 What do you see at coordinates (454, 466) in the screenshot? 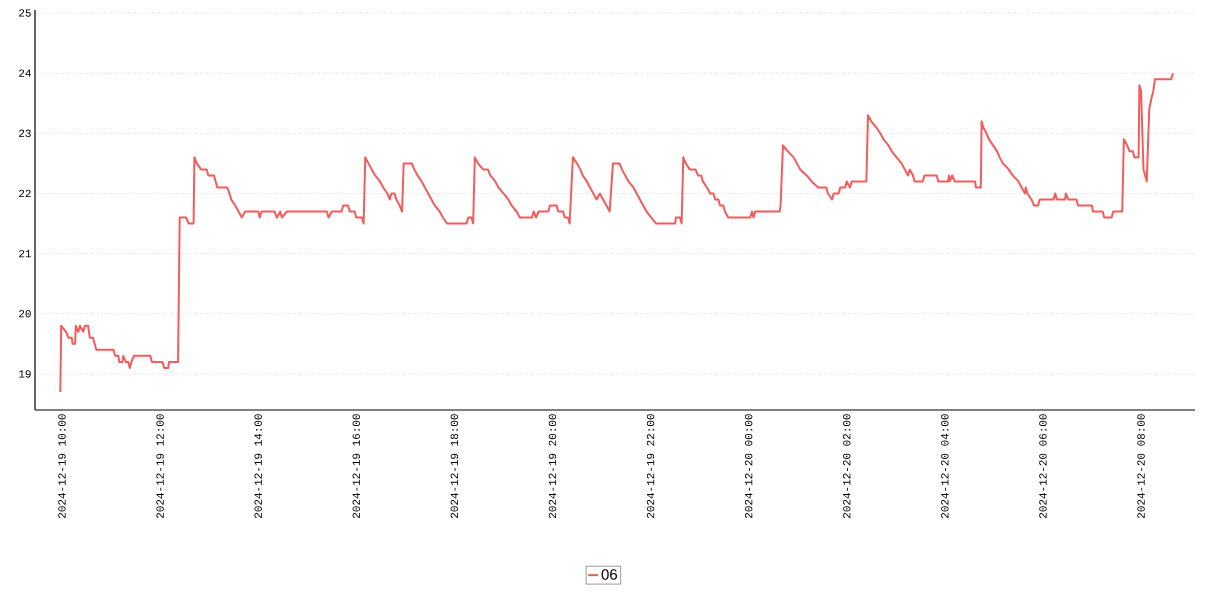
I see `x-tick-label: 2024-12-19 18:00` at bounding box center [454, 466].